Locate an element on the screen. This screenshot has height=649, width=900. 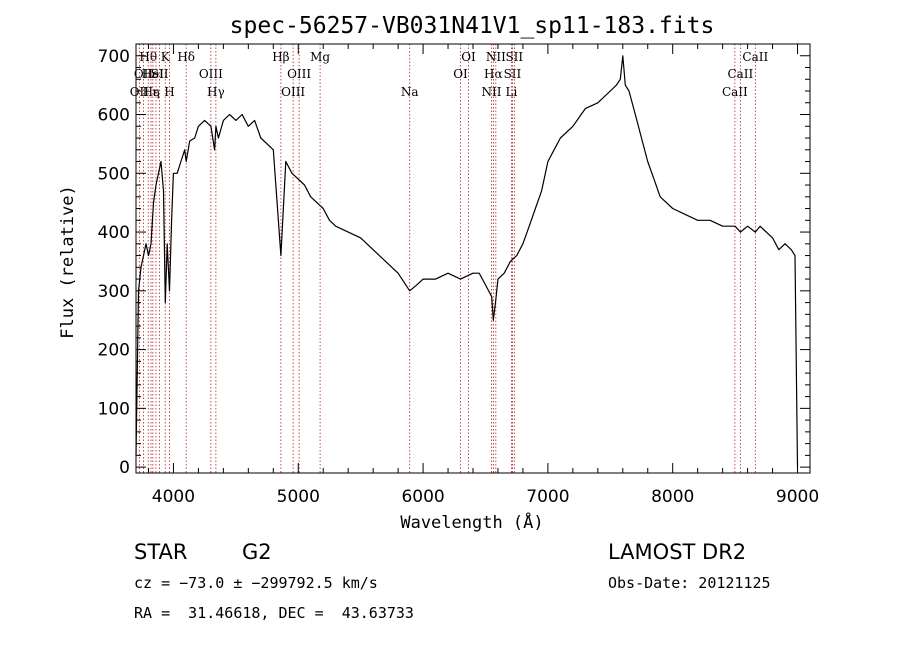
y-tick-label: 300 is located at coordinates (114, 292).